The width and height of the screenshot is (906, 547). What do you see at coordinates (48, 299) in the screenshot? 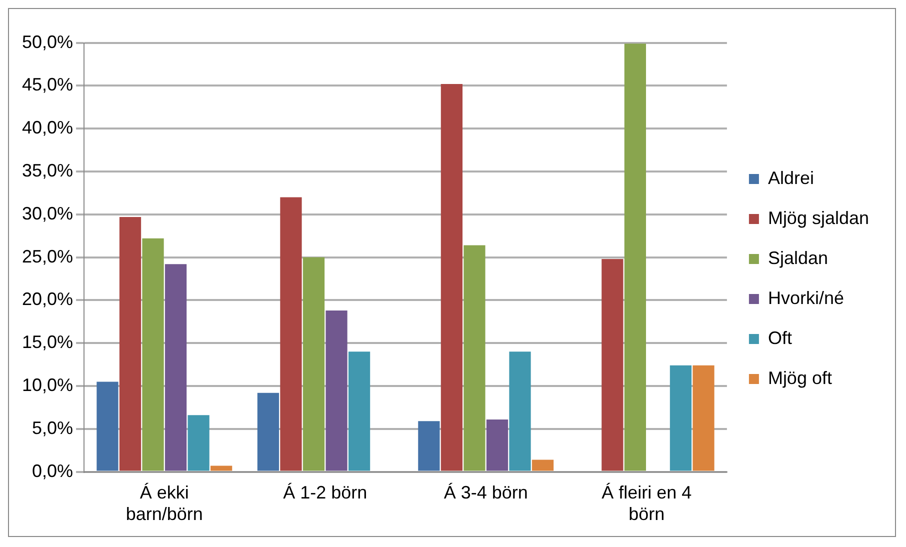
I see `y-tick-label: 20,0%` at bounding box center [48, 299].